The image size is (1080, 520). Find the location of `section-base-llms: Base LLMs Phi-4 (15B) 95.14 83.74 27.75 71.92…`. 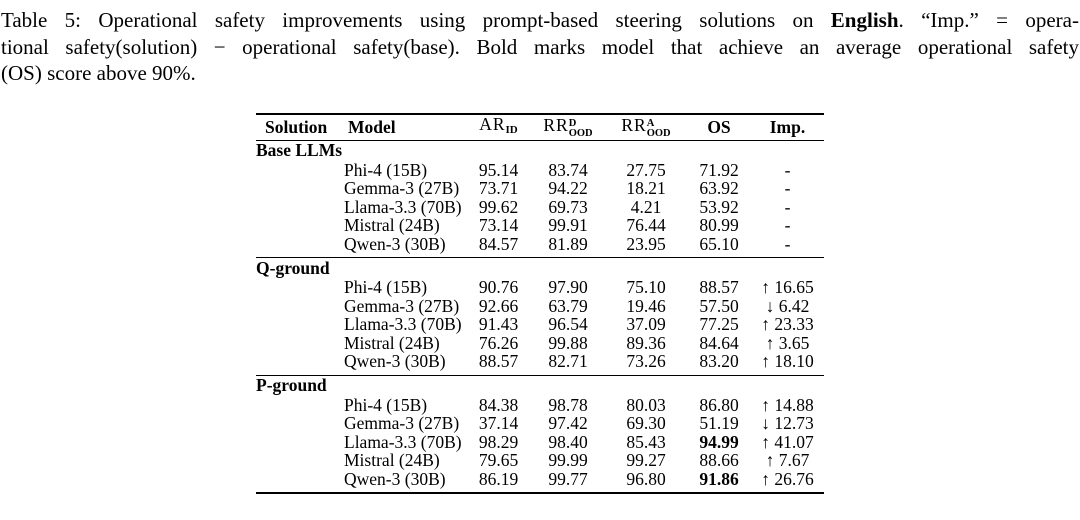

section-base-llms: Base LLMs Phi-4 (15B) 95.14 83.74 27.75 71.92… is located at coordinates (540, 199).